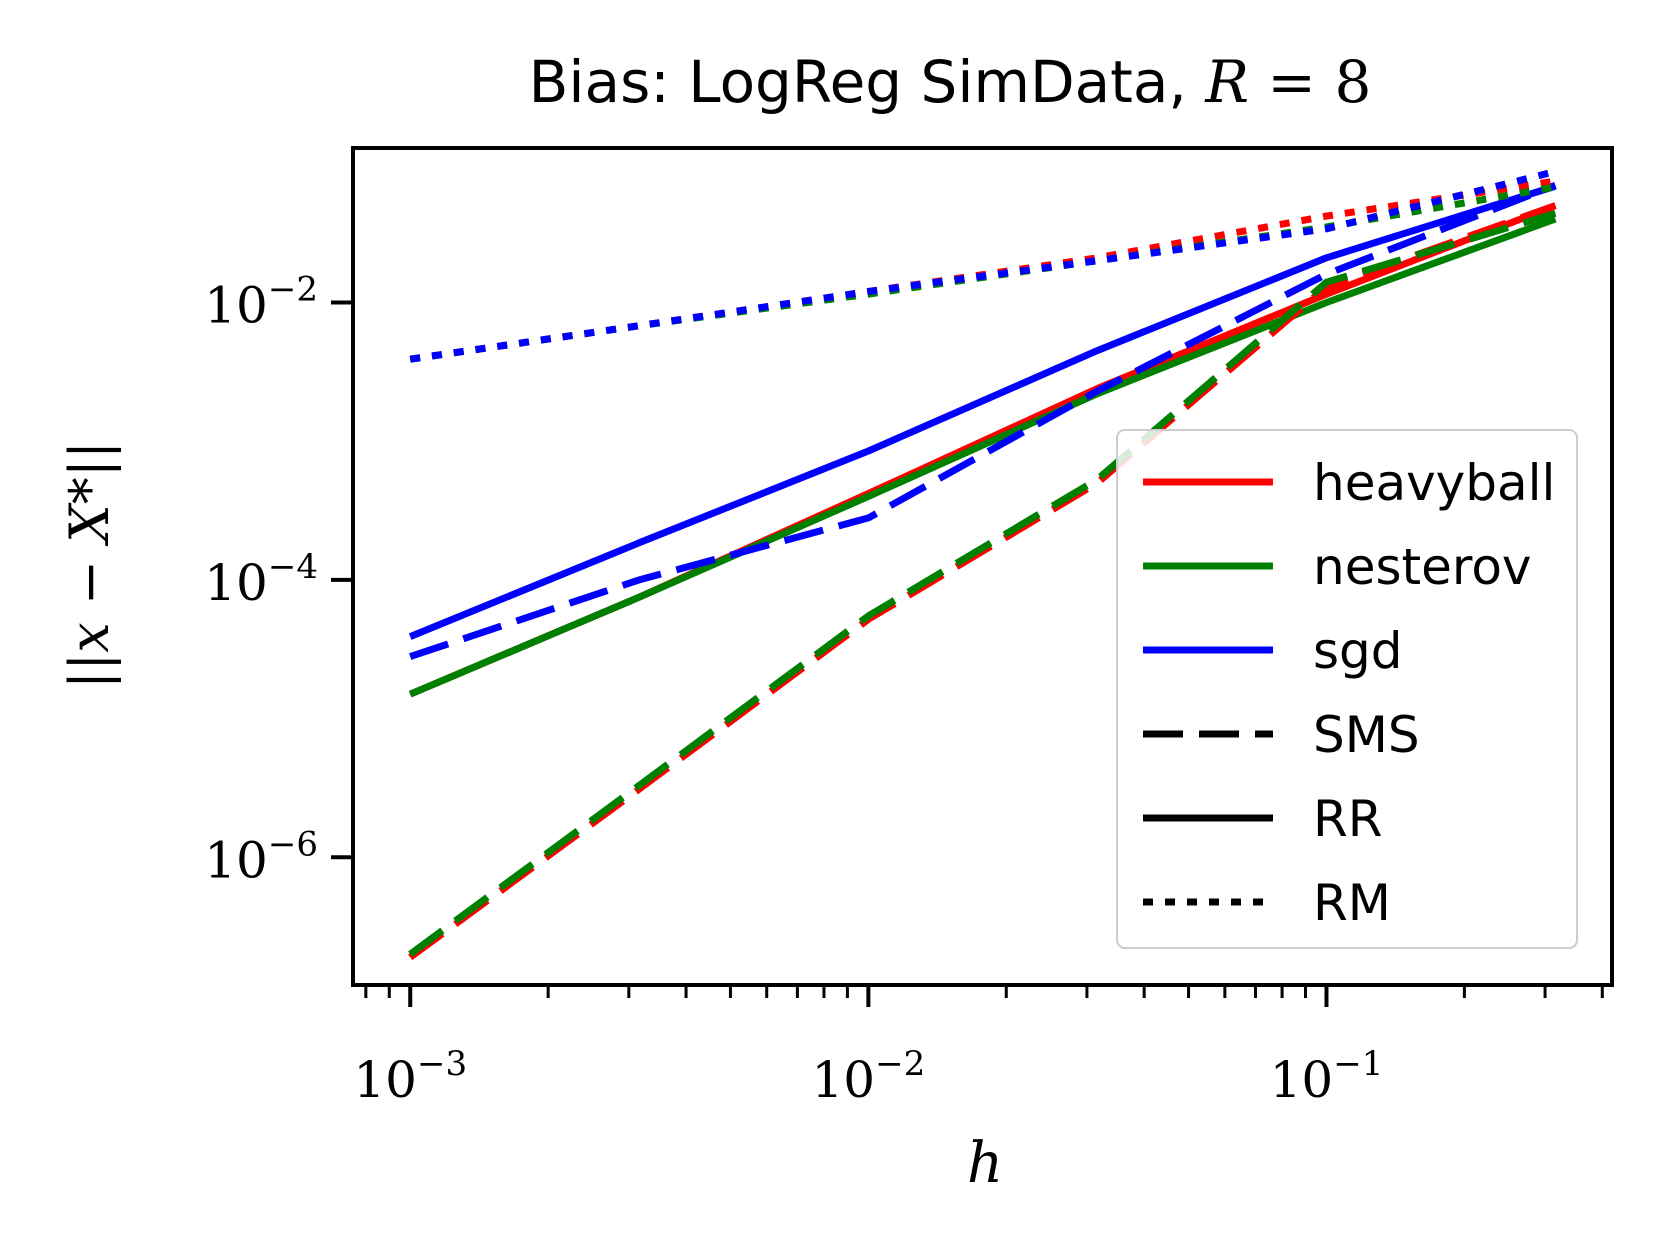  What do you see at coordinates (867, 82) in the screenshot?
I see `chart-title-prefix: Bias: LogReg SimData,` at bounding box center [867, 82].